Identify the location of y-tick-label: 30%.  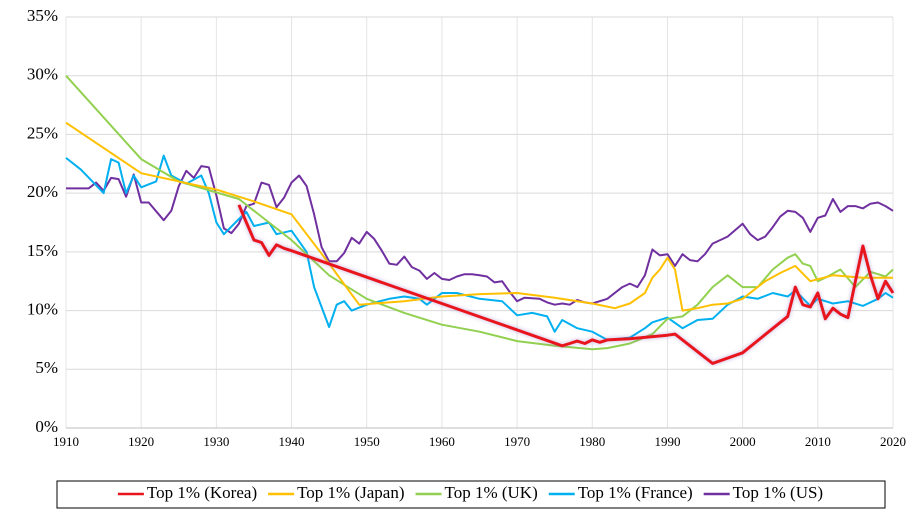
(42, 74).